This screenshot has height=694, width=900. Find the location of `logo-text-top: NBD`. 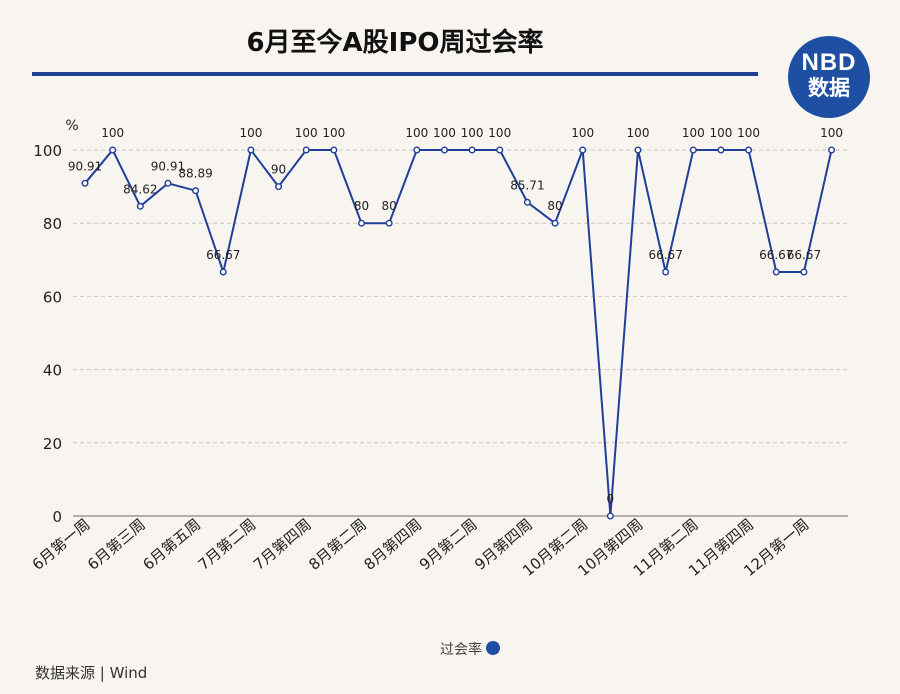

logo-text-top: NBD is located at coordinates (829, 62).